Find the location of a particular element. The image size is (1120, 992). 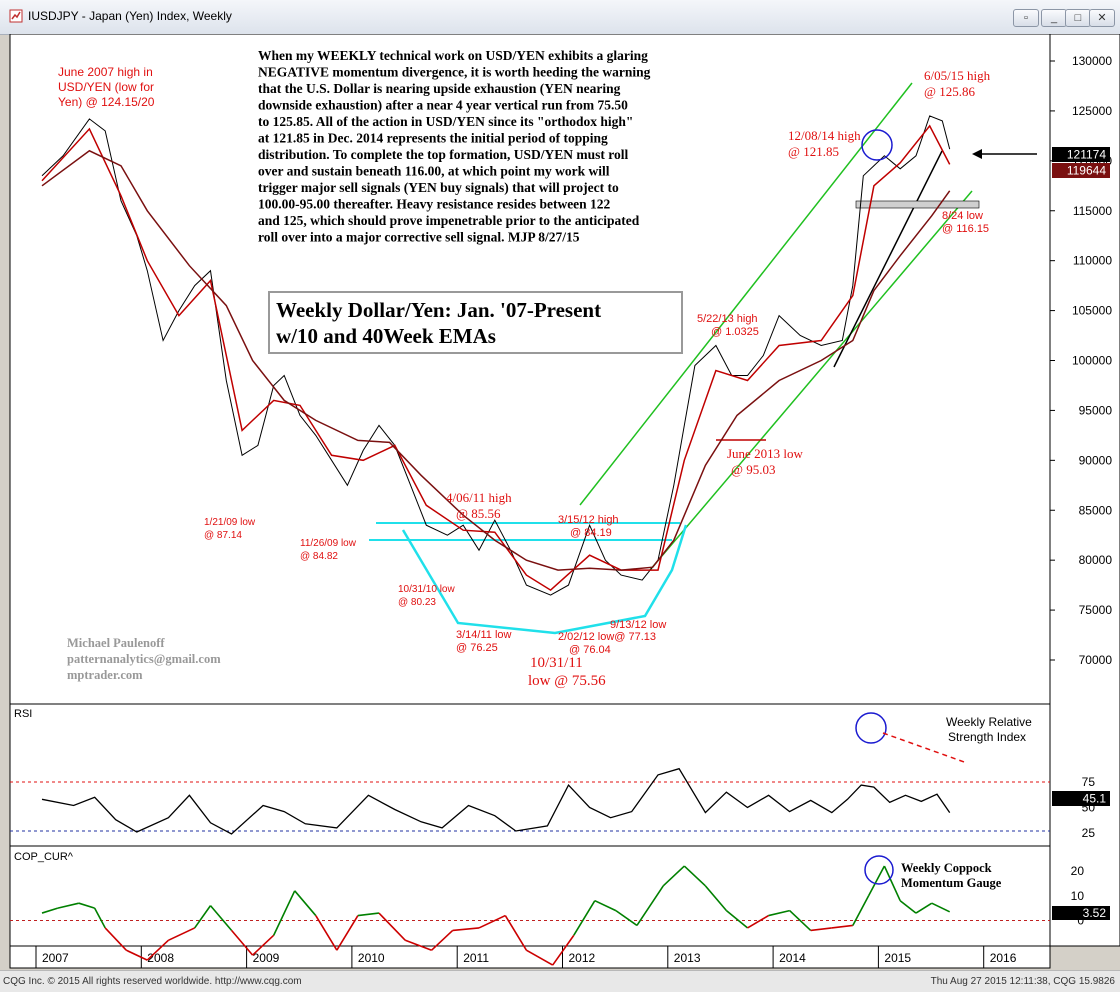

base-pattern-line is located at coordinates (544, 579).